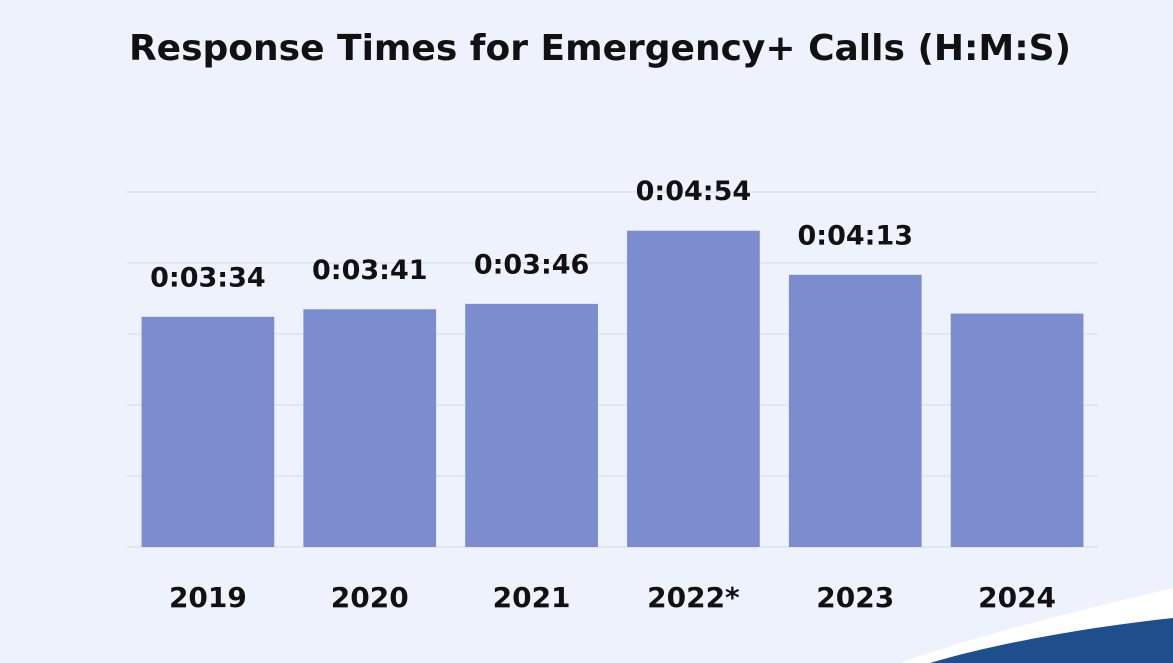 The height and width of the screenshot is (663, 1173). Describe the element at coordinates (694, 191) in the screenshot. I see `value-label: 0:04:54` at that location.